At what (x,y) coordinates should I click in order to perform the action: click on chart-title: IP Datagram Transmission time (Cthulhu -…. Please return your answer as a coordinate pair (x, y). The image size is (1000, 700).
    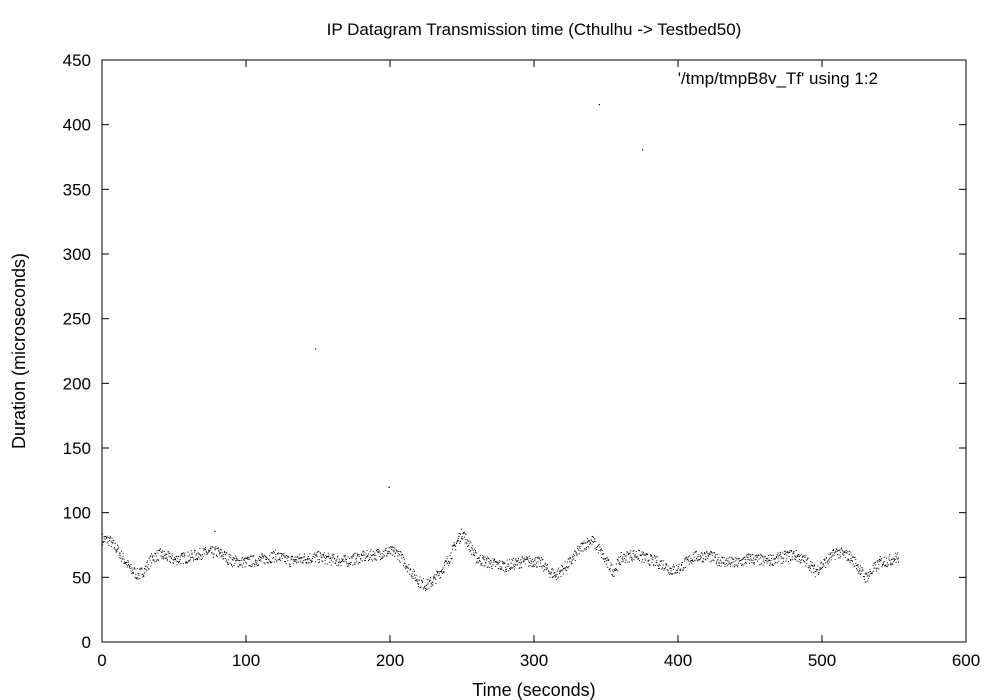
    Looking at the image, I should click on (534, 29).